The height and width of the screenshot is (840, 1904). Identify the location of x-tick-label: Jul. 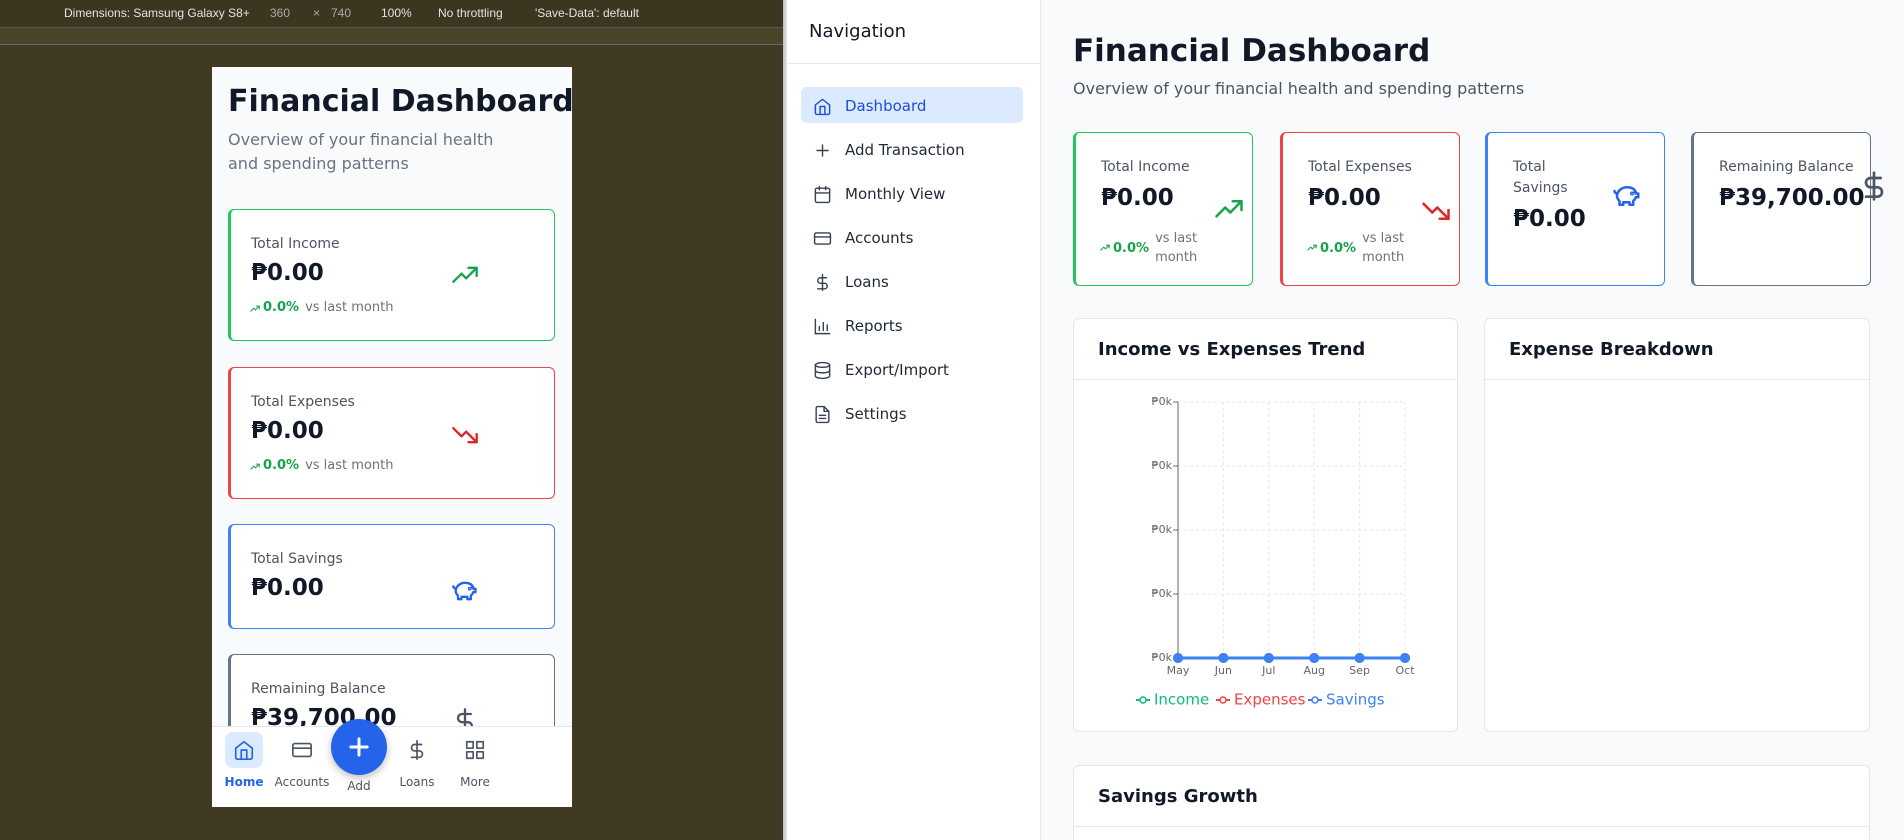
(1268, 670).